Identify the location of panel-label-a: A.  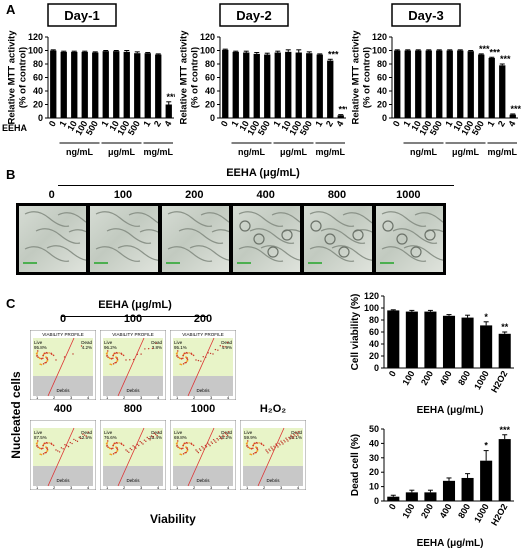
(11, 9).